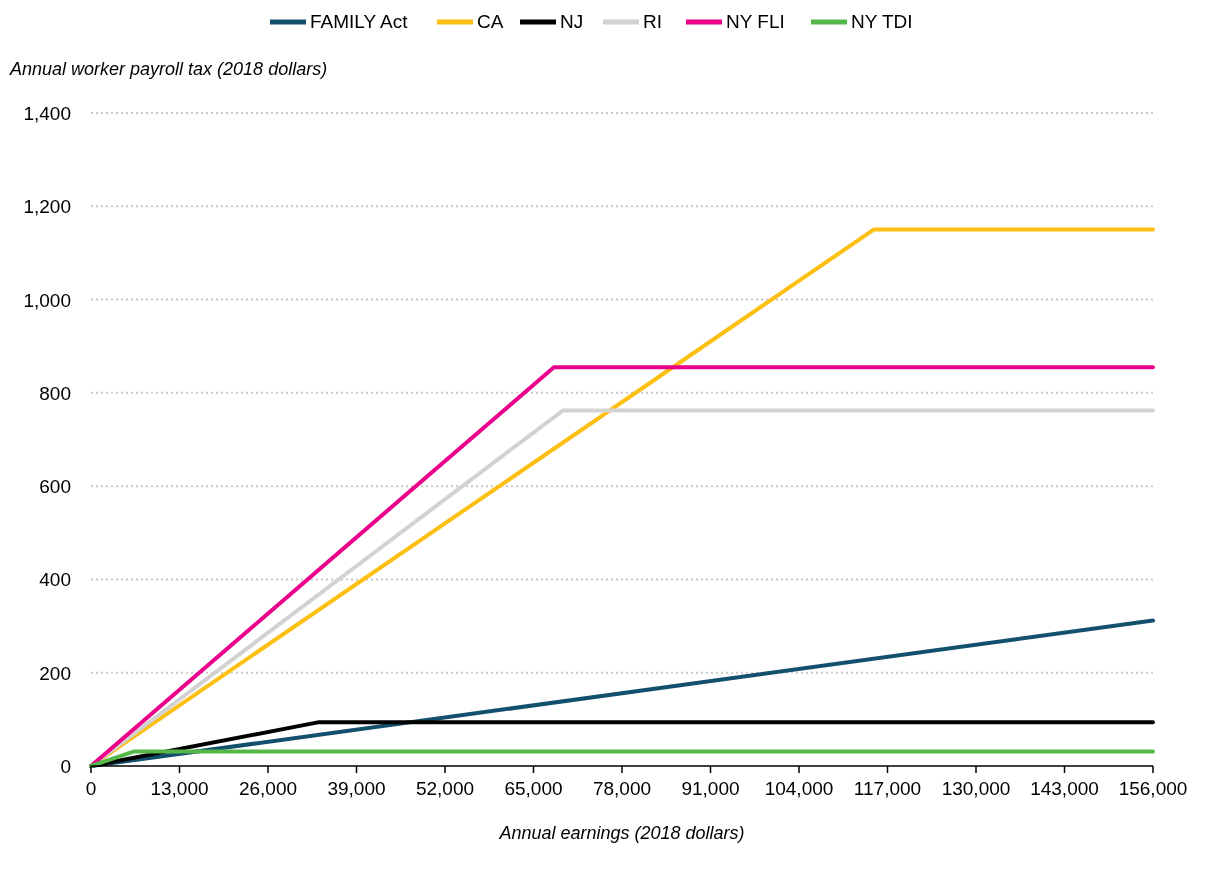  I want to click on x-tick-label: 65,000, so click(533, 788).